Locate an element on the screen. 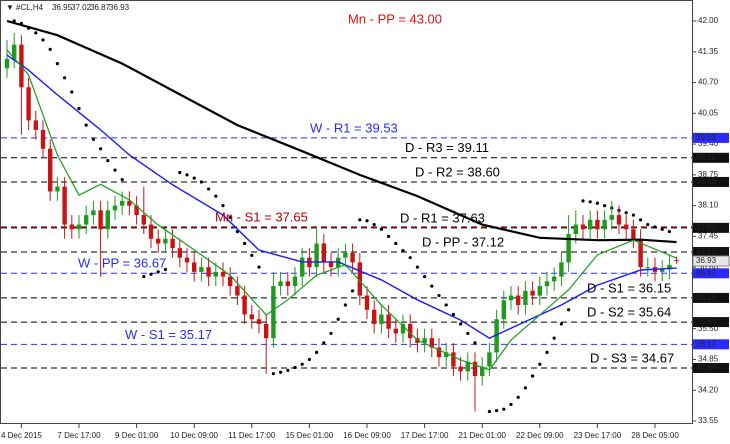 This screenshot has height=444, width=730. level-label: D - R2 = 38.60 is located at coordinates (457, 171).